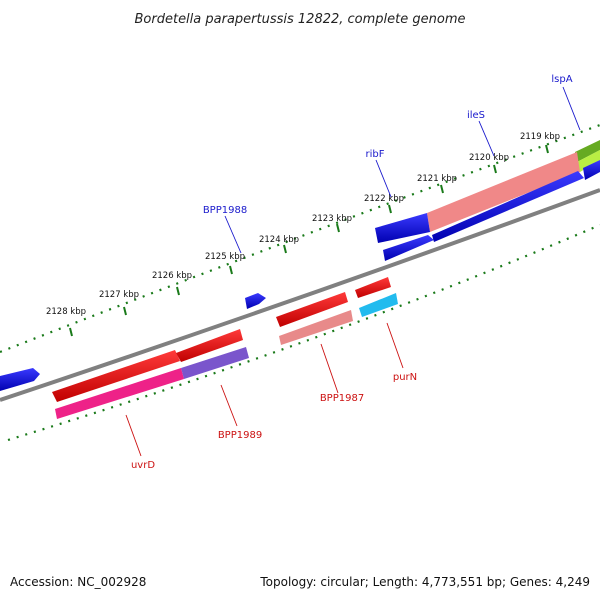 Image resolution: width=600 pixels, height=600 pixels. I want to click on gene-BPP1988, so click(255, 301).